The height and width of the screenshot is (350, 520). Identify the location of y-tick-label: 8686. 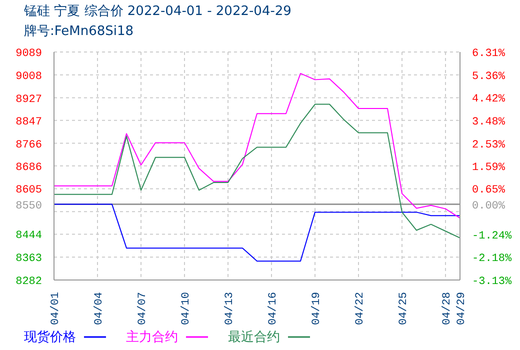
(29, 168).